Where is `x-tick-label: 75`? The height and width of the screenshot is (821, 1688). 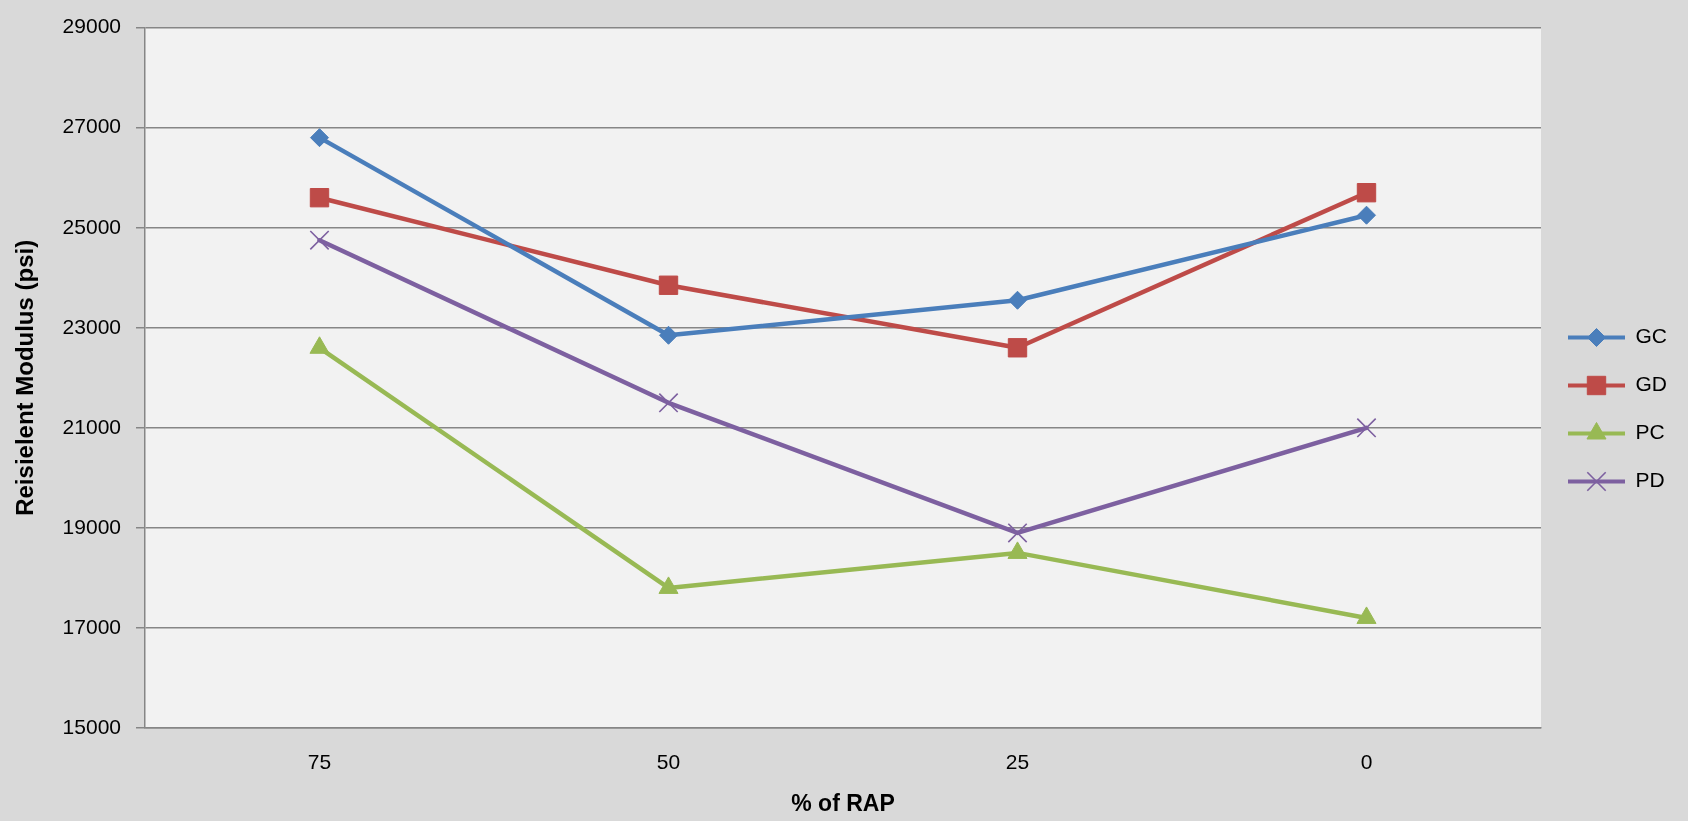 x-tick-label: 75 is located at coordinates (319, 762).